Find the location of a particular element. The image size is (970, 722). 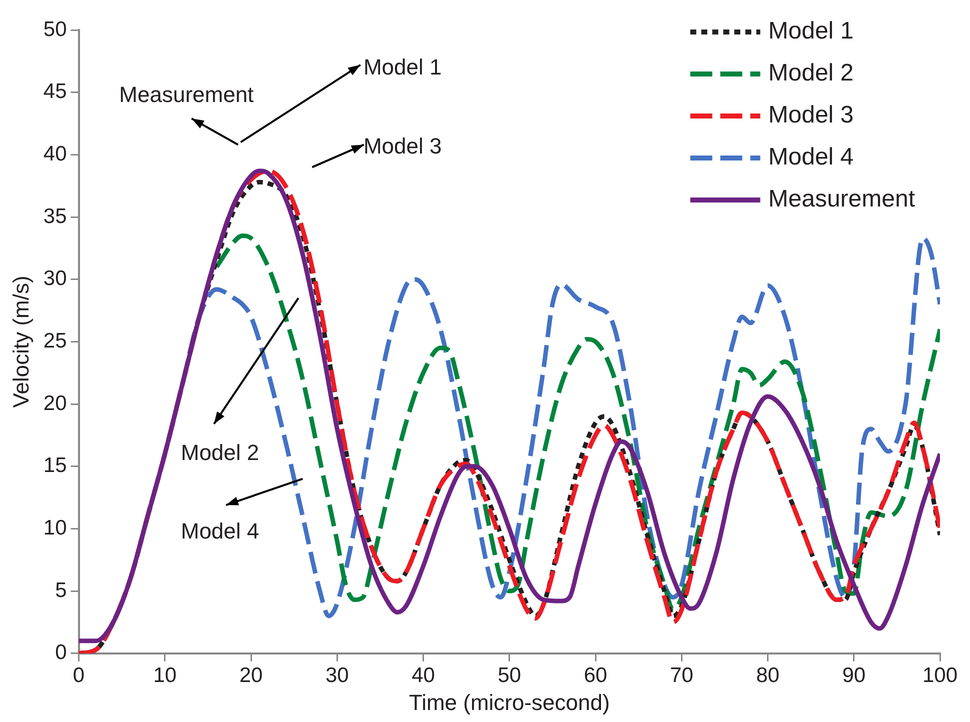

x-tick-label: 60 is located at coordinates (596, 675).